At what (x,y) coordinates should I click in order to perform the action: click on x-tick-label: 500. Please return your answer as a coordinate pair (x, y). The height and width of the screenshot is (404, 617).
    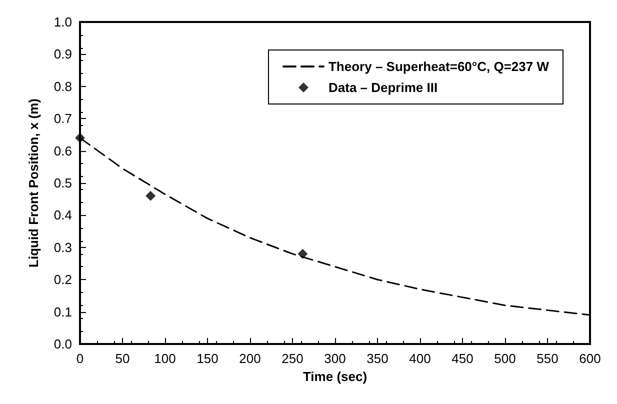
    Looking at the image, I should click on (505, 358).